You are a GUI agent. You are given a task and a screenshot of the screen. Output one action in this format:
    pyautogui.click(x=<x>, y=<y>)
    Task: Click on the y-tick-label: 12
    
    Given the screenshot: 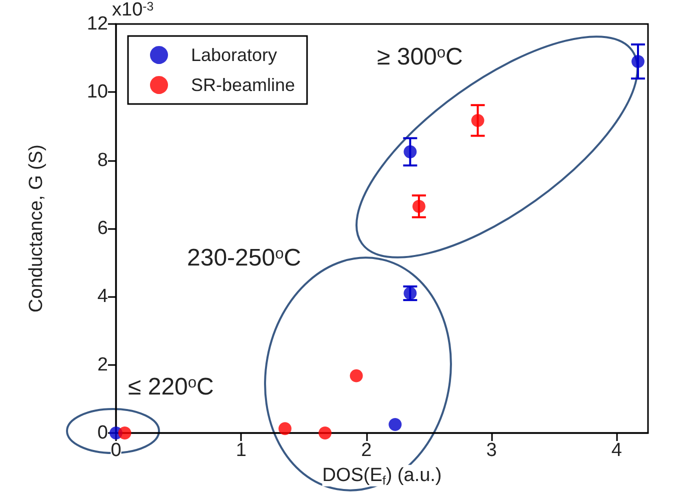 What is the action you would take?
    pyautogui.click(x=97, y=24)
    